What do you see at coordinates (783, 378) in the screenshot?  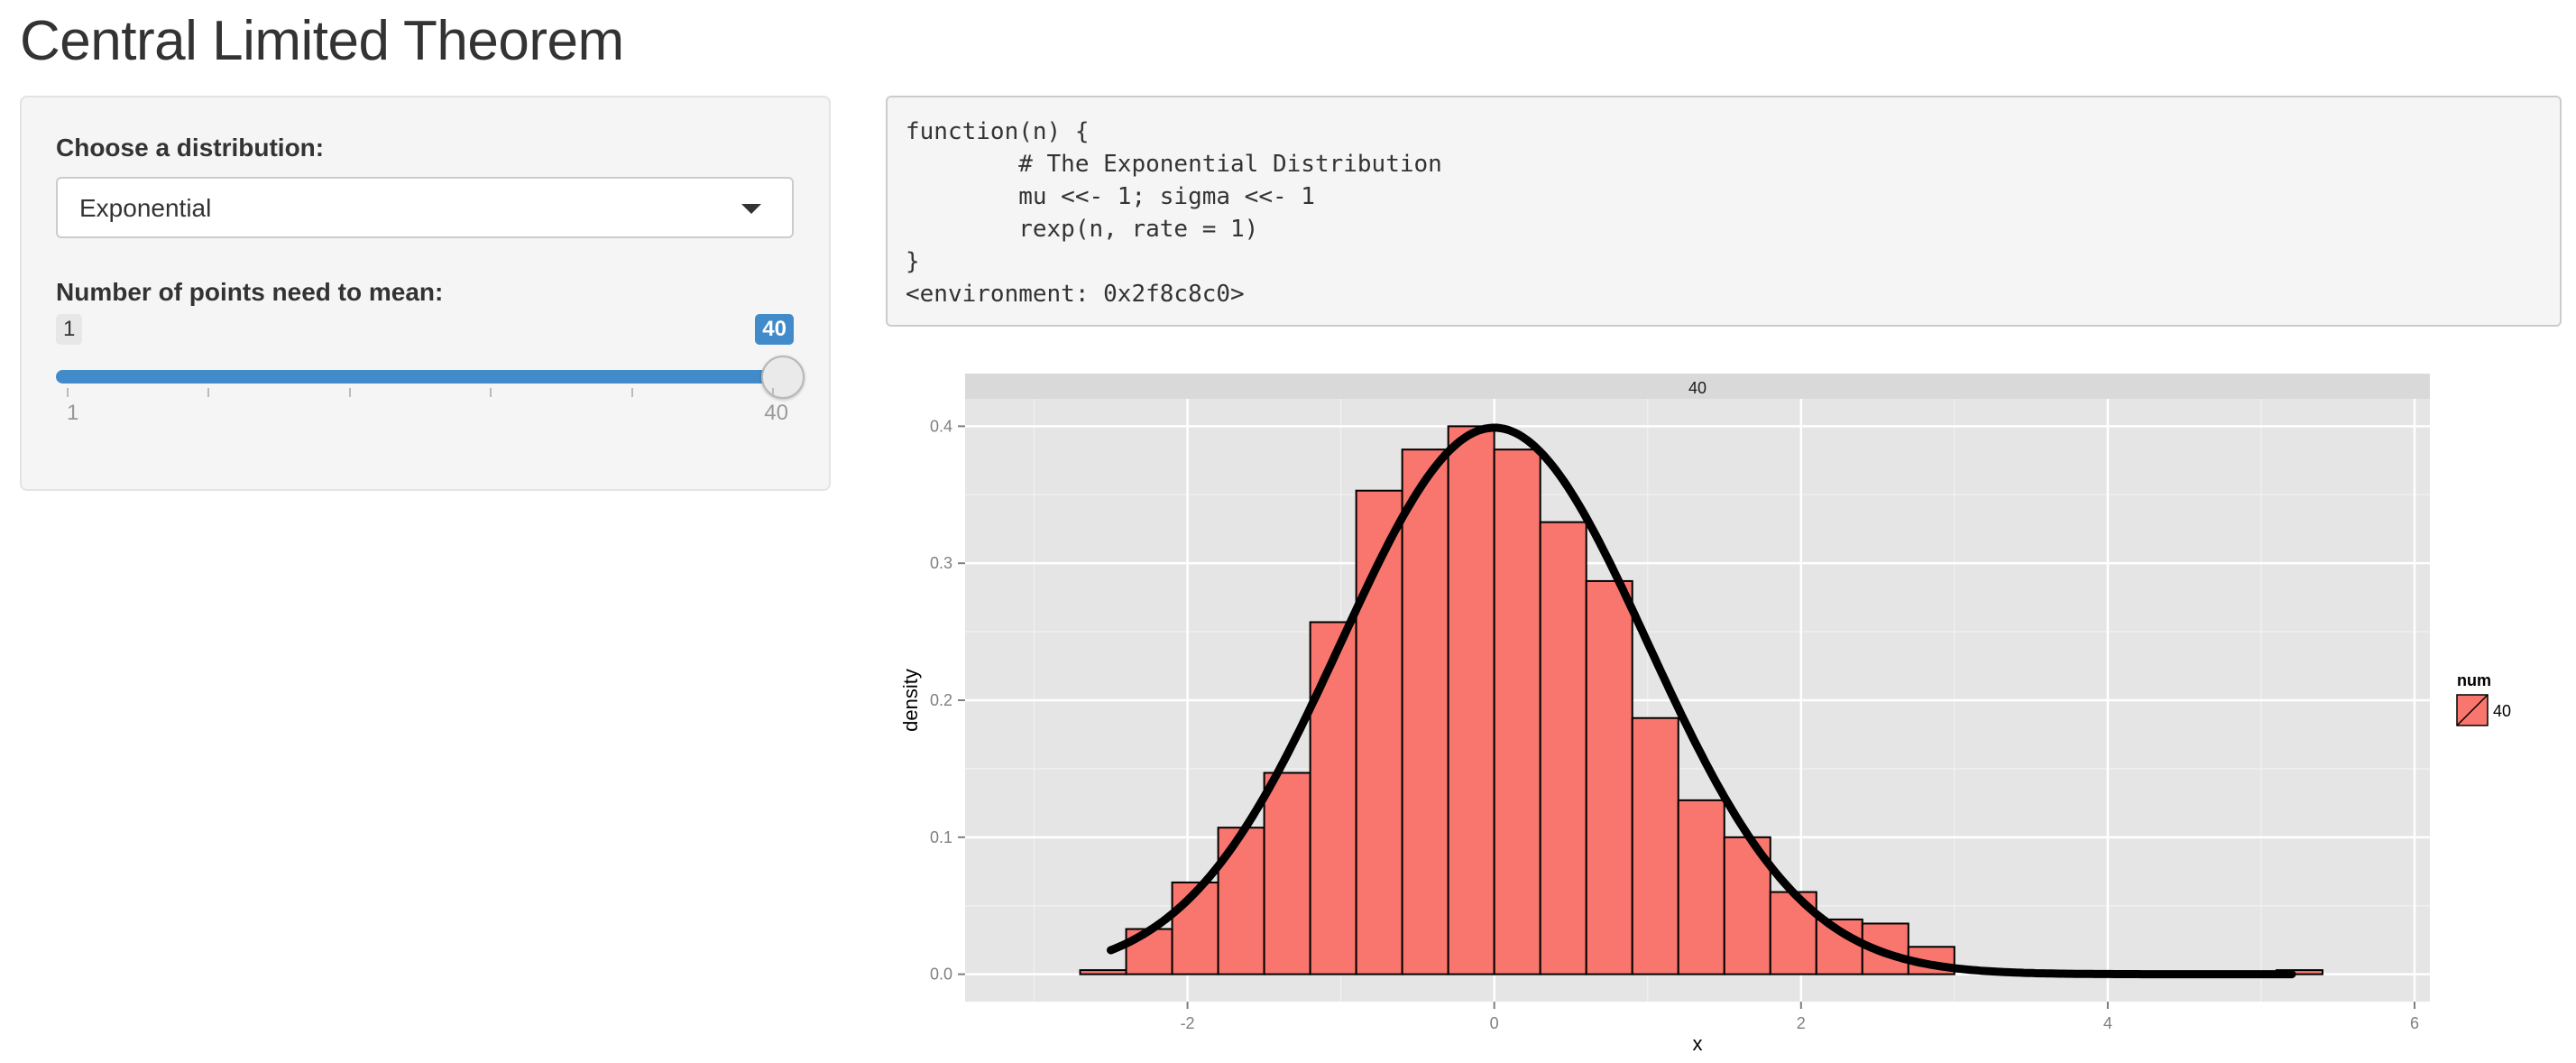 I see `slider-handle` at bounding box center [783, 378].